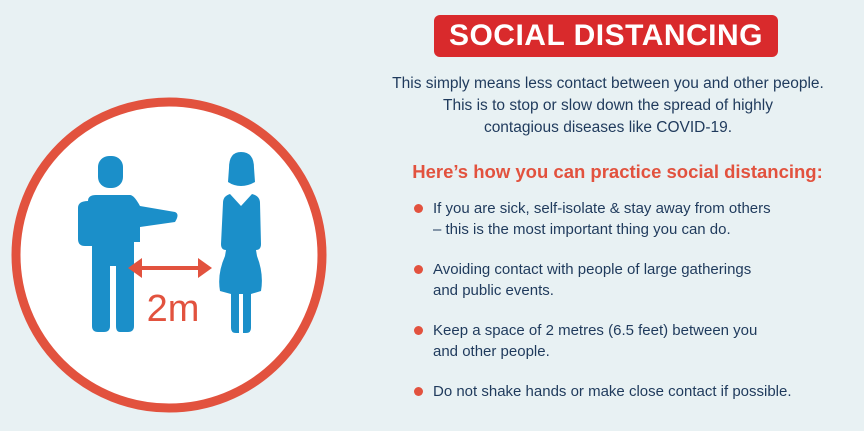  Describe the element at coordinates (128, 244) in the screenshot. I see `man-icon` at that location.